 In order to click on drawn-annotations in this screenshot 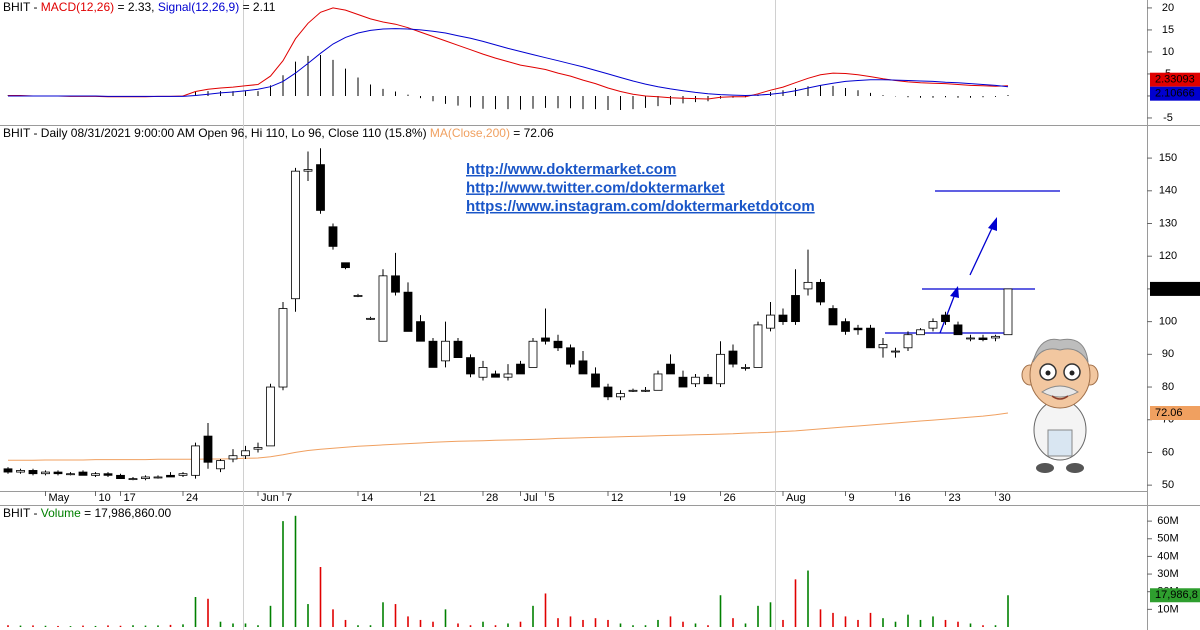, I will do `click(972, 262)`.